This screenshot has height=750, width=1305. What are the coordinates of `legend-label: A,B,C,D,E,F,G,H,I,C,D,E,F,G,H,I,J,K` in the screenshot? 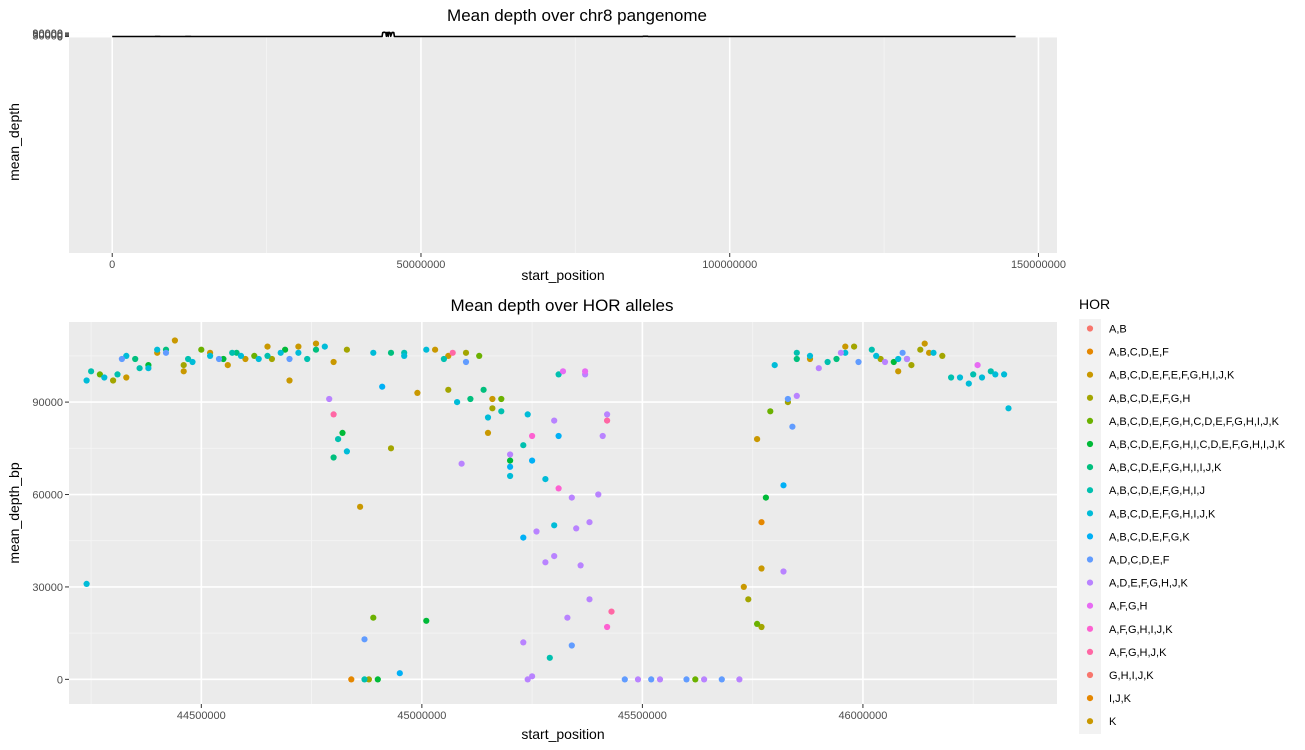 It's located at (1197, 445).